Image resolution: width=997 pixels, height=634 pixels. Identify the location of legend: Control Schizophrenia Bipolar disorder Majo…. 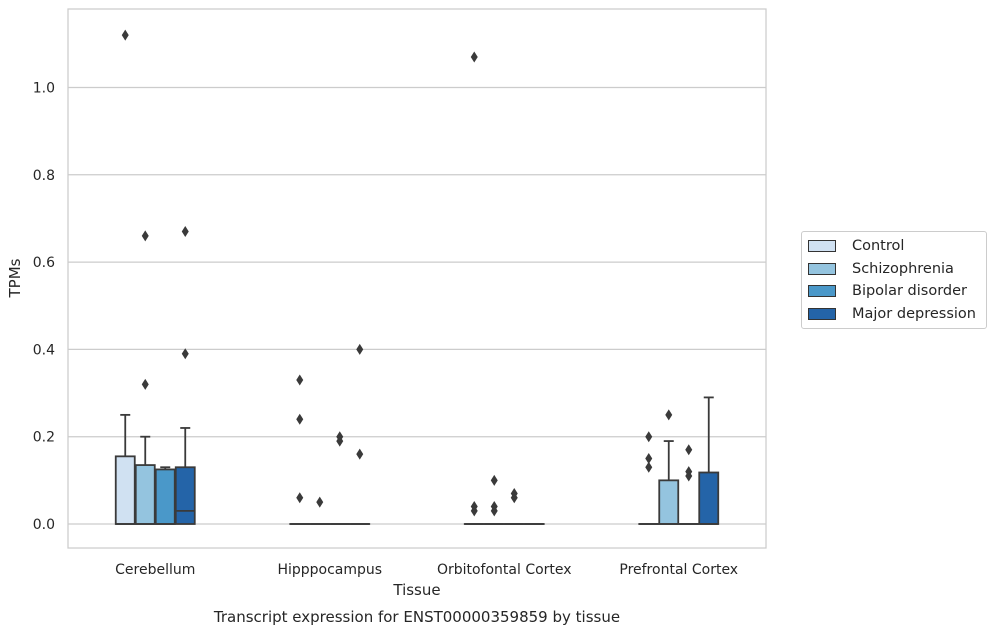
(894, 280).